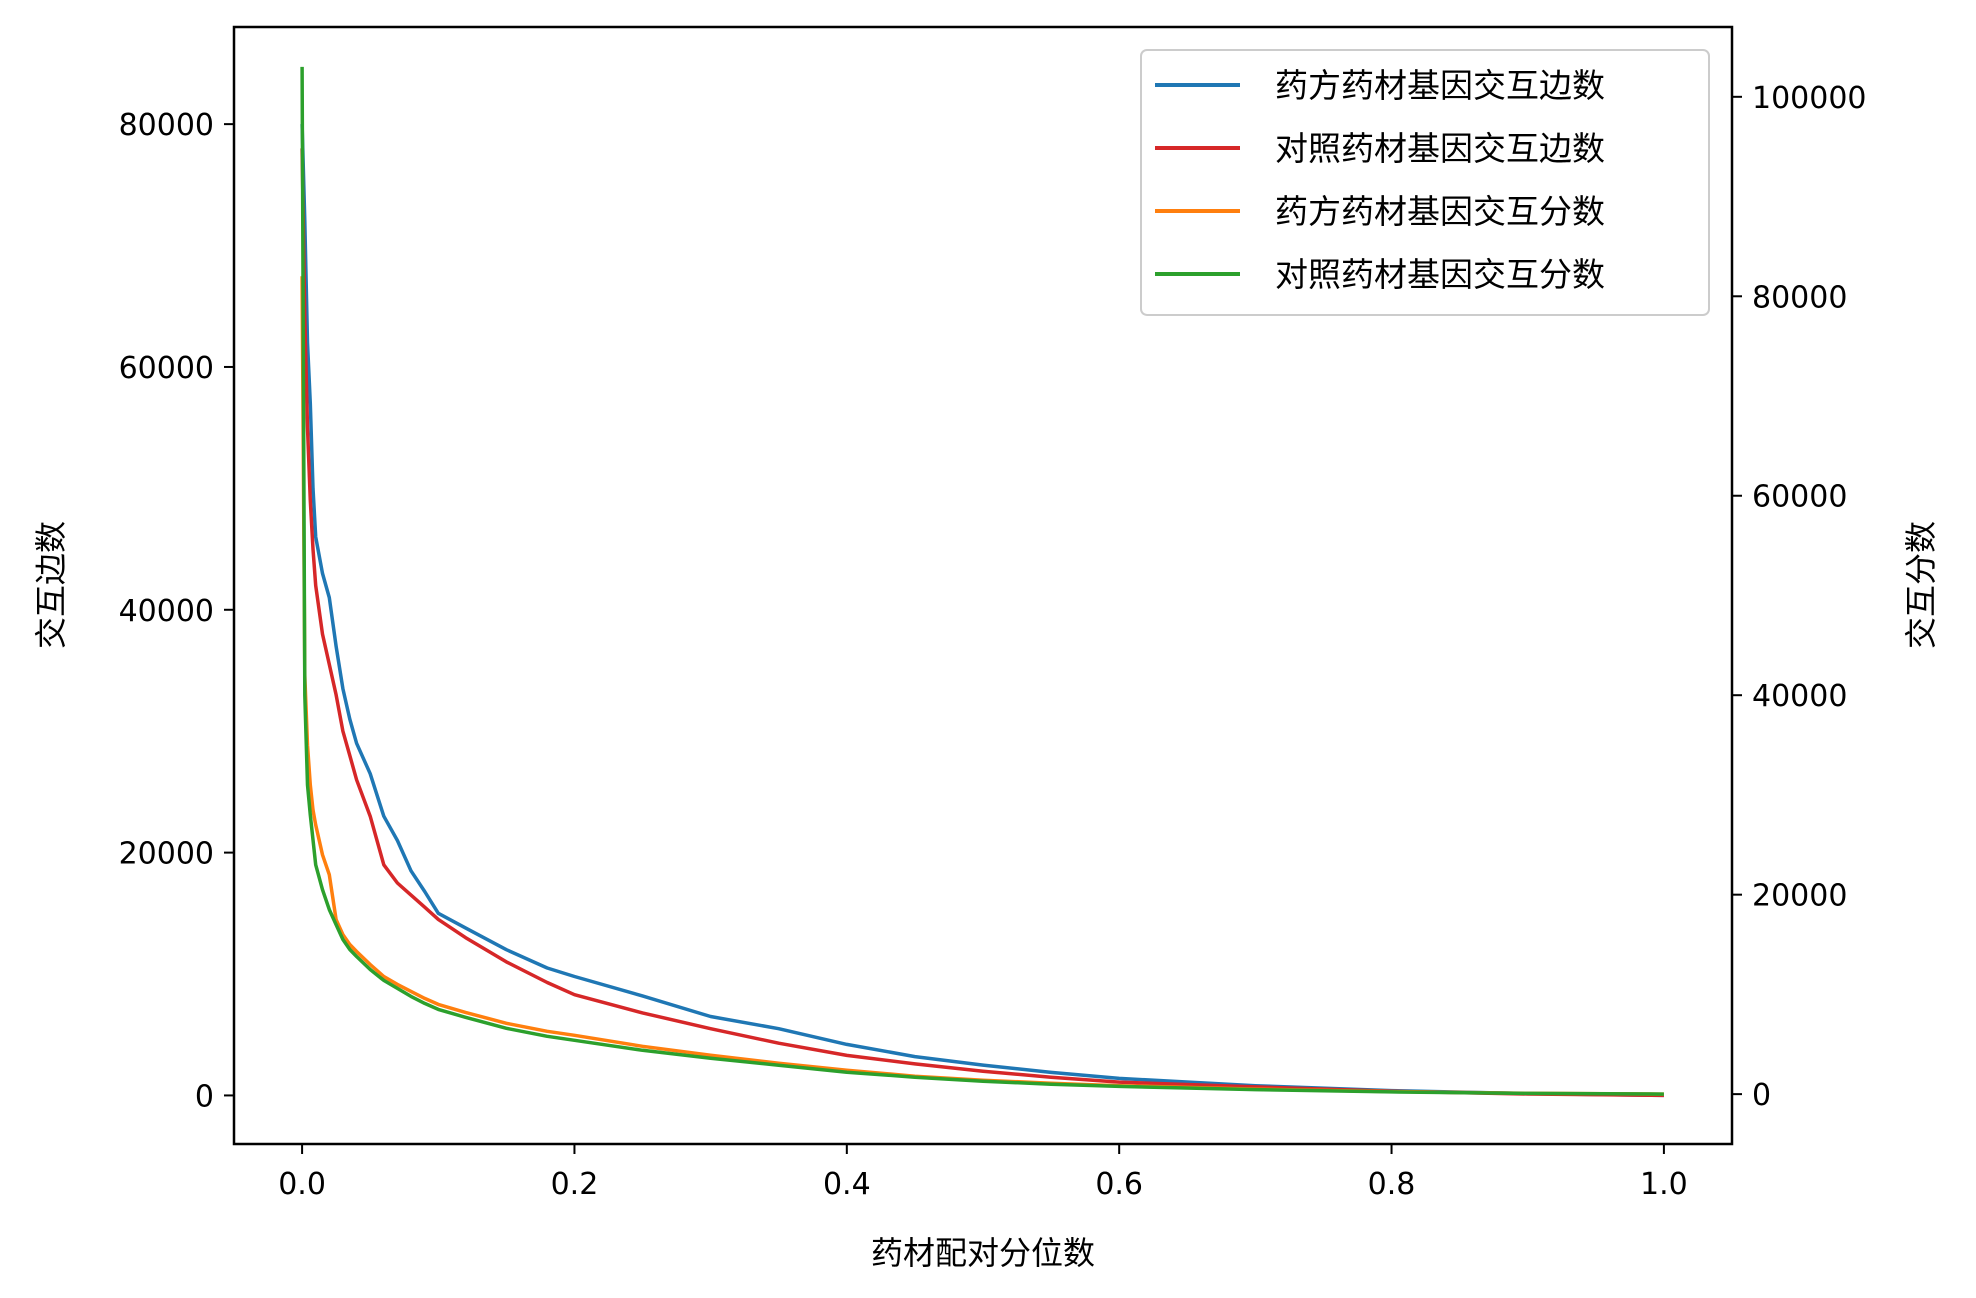 The image size is (1976, 1298). What do you see at coordinates (166, 368) in the screenshot?
I see `y-left-tick-label: 60000` at bounding box center [166, 368].